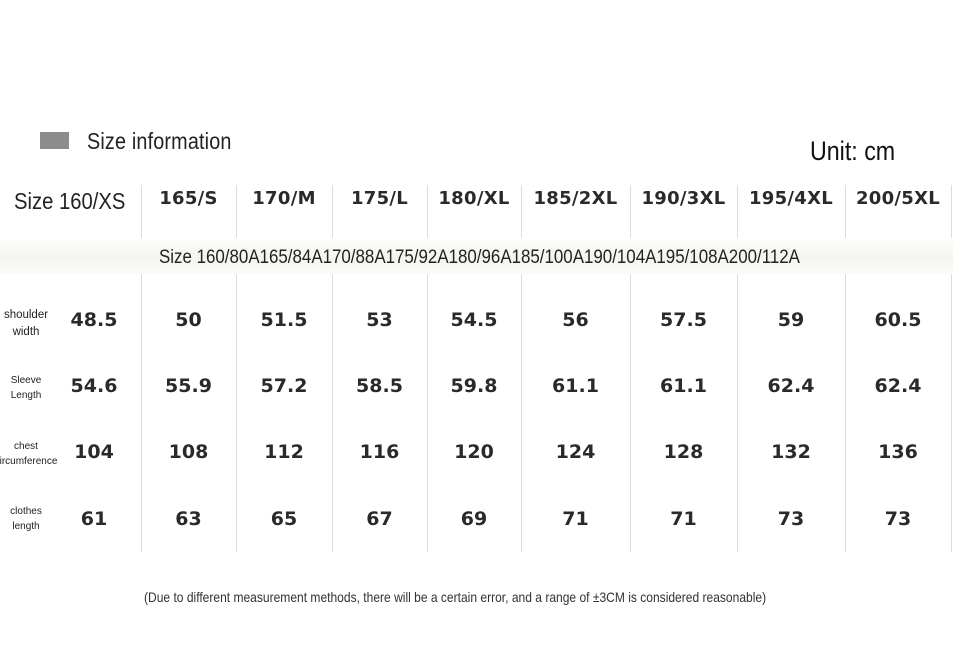 The height and width of the screenshot is (668, 953). Describe the element at coordinates (853, 151) in the screenshot. I see `unit-label: Unit: cm` at that location.